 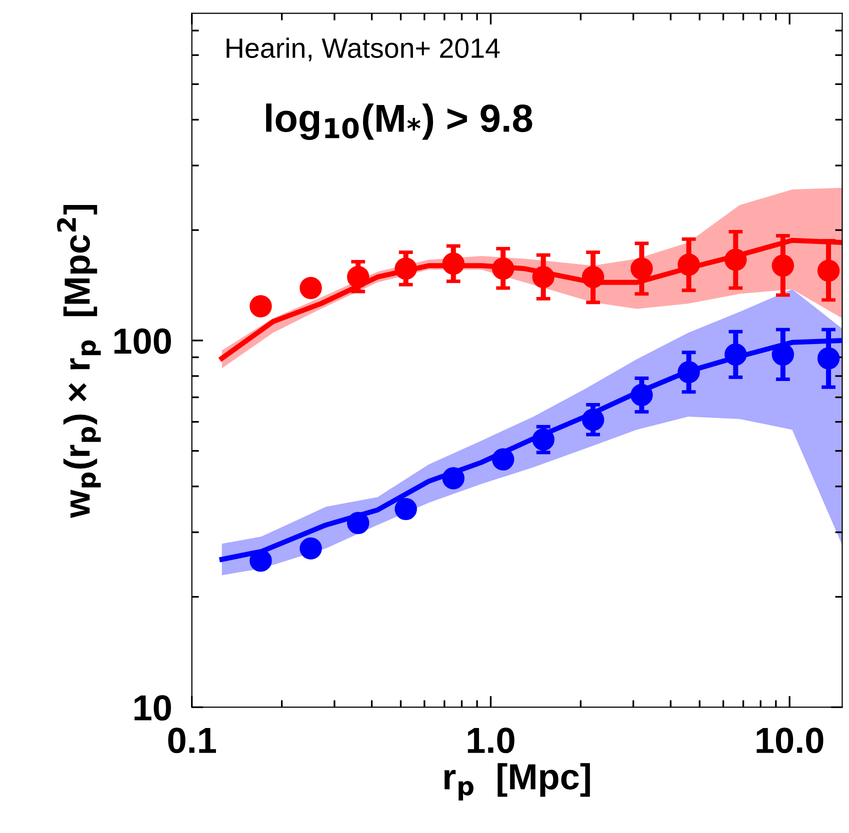 I want to click on annotation: log$_{10}$(M$_{*}$) > 9.8, so click(x=399, y=122).